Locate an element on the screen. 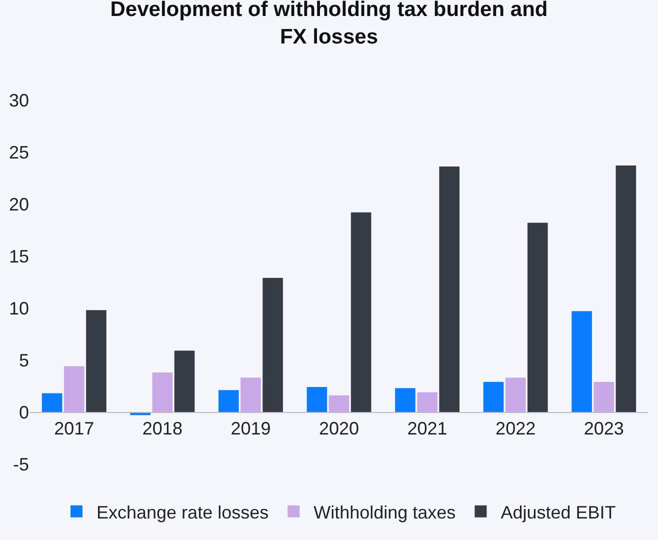 Image resolution: width=658 pixels, height=540 pixels. x-tick-label: 2020 is located at coordinates (339, 428).